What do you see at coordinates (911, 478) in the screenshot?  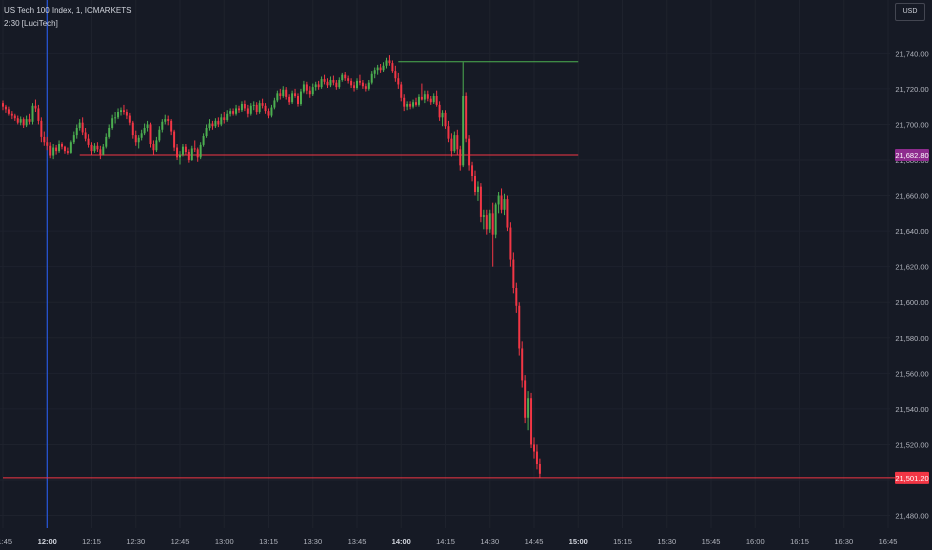 I see `price-tag-label: 21,501.20` at bounding box center [911, 478].